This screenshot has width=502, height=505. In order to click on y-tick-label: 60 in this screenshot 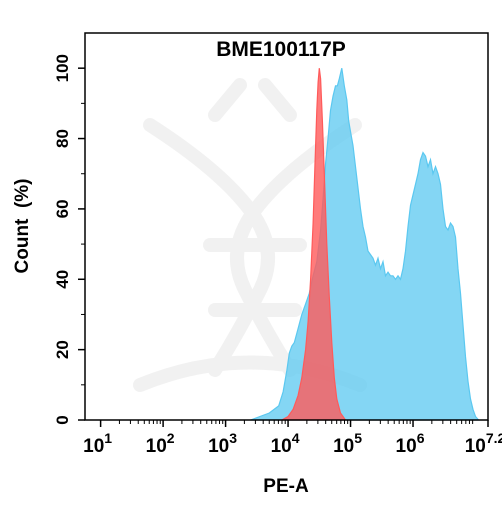, I will do `click(62, 208)`.